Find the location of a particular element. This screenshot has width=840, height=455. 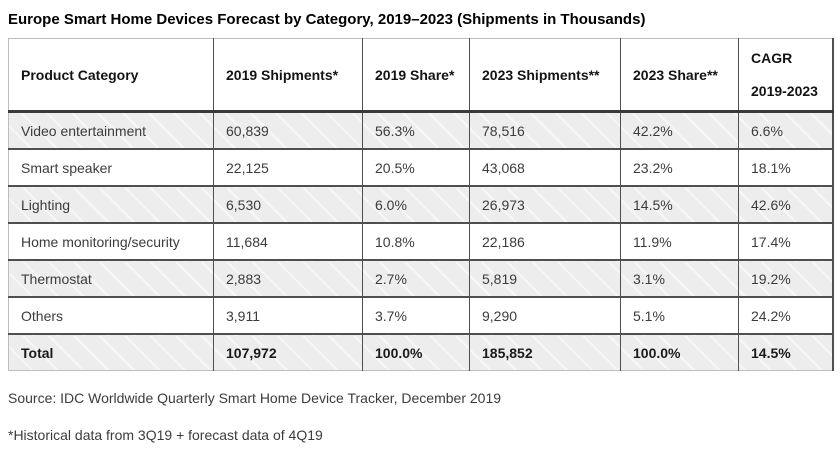

cell-2023-shipments: 9,290 is located at coordinates (545, 315).